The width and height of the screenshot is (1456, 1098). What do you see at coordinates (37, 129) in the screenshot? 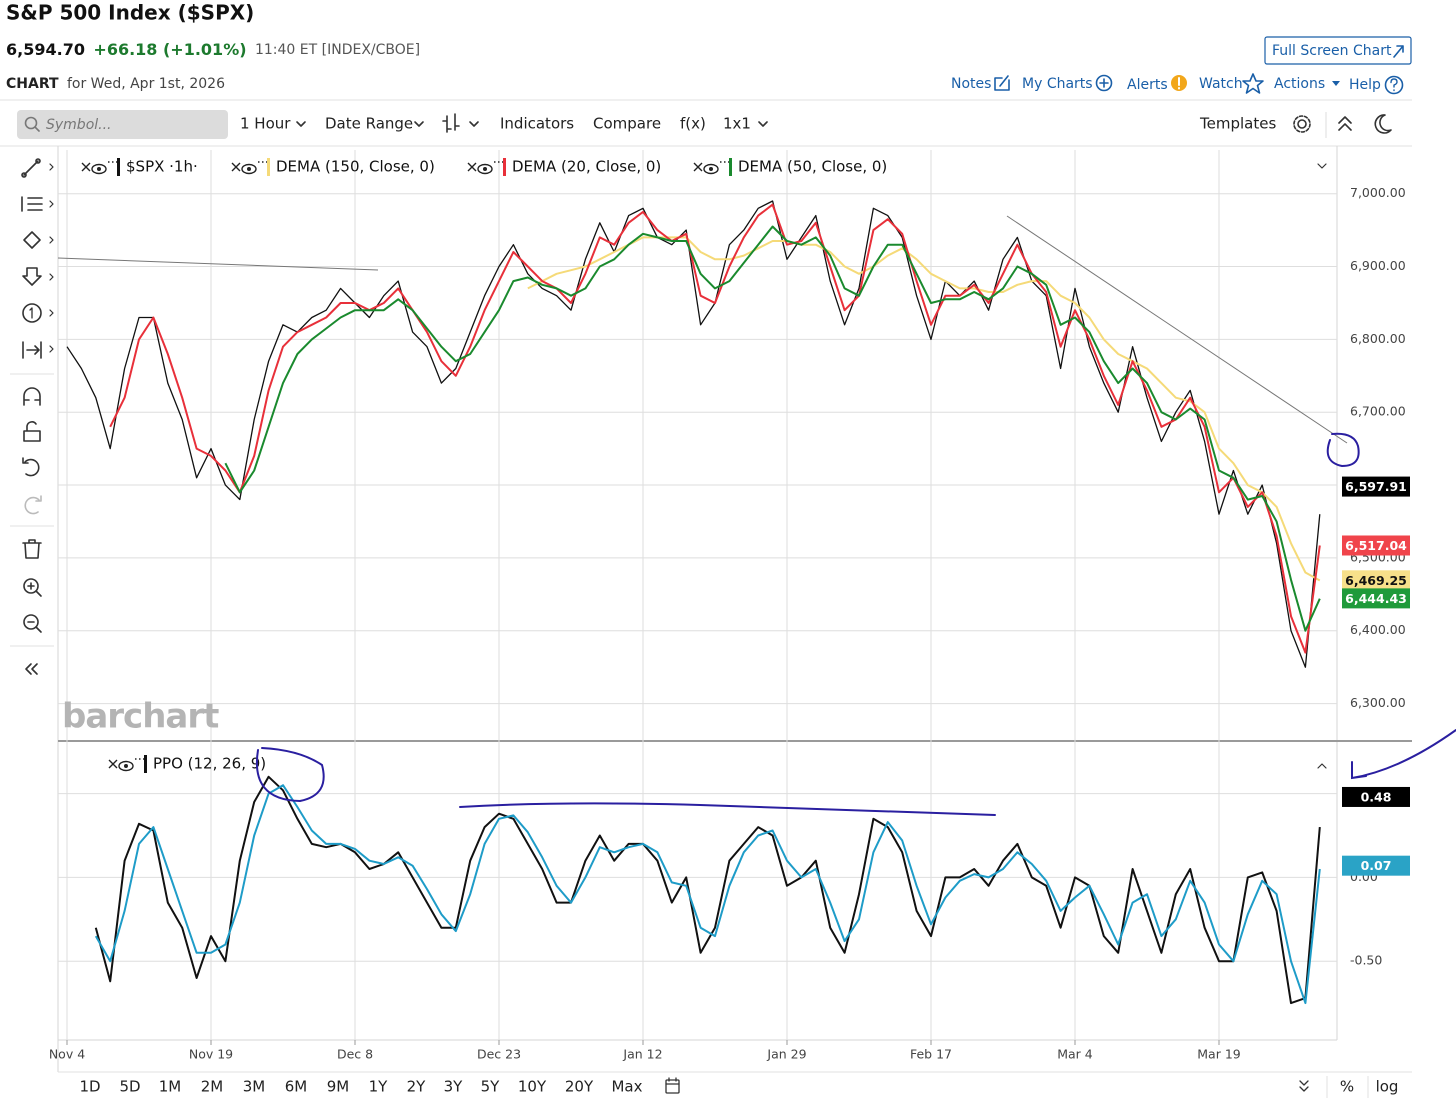
I see `search-icon-handle` at bounding box center [37, 129].